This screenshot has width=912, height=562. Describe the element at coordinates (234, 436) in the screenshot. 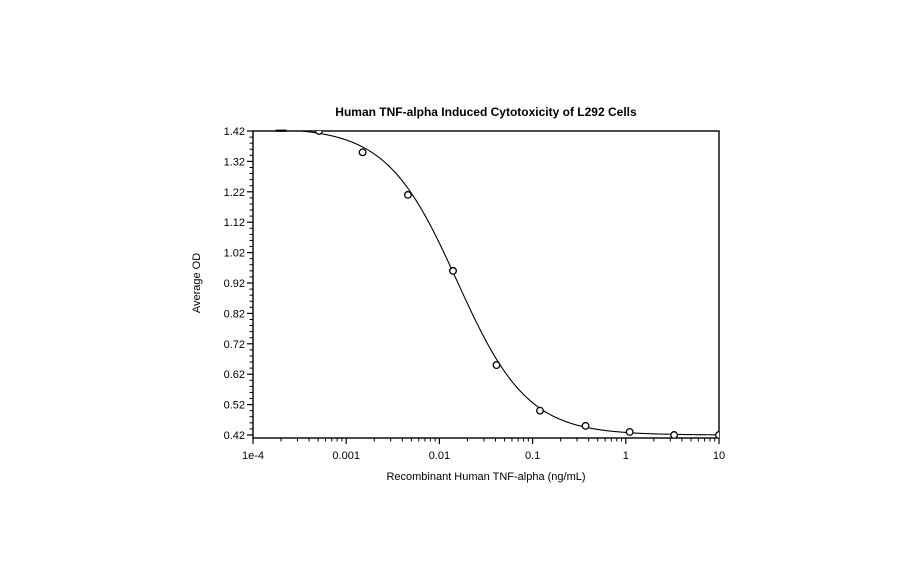

I see `y-tick-label: 0.42` at that location.